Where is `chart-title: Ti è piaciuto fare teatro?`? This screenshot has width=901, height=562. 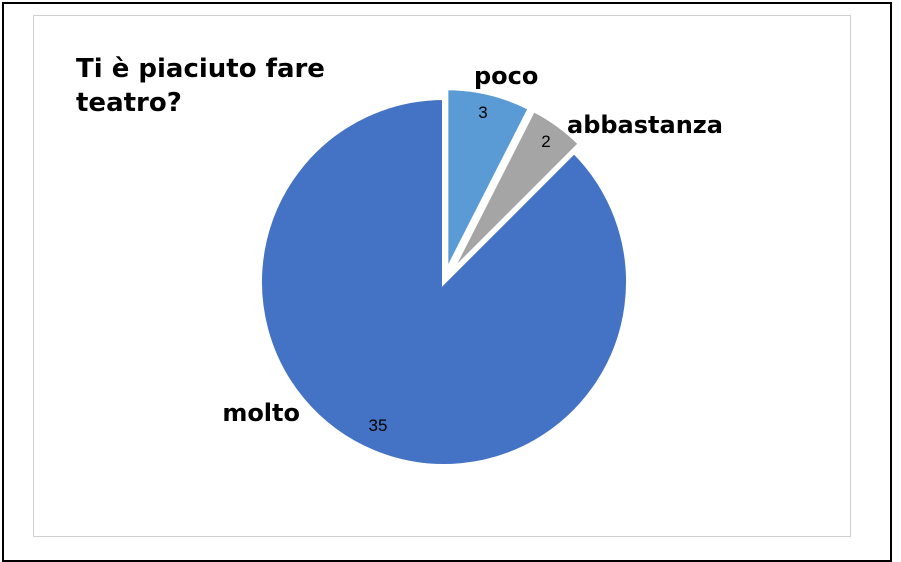 chart-title: Ti è piaciuto fare teatro? is located at coordinates (200, 86).